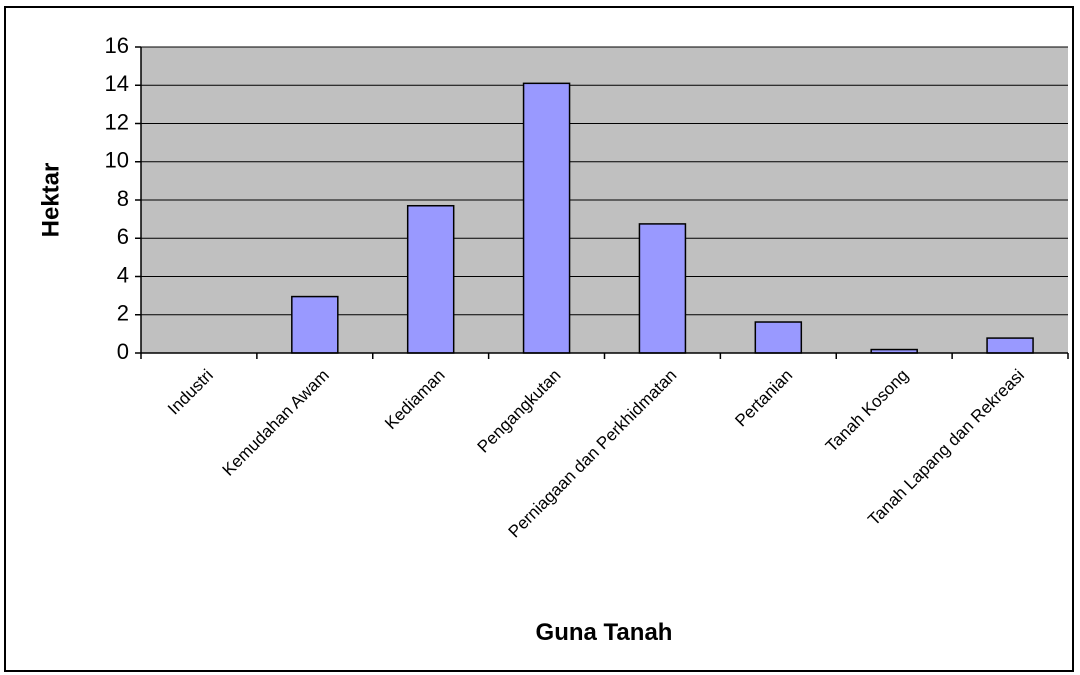  What do you see at coordinates (117, 160) in the screenshot?
I see `y-tick-label: 10` at bounding box center [117, 160].